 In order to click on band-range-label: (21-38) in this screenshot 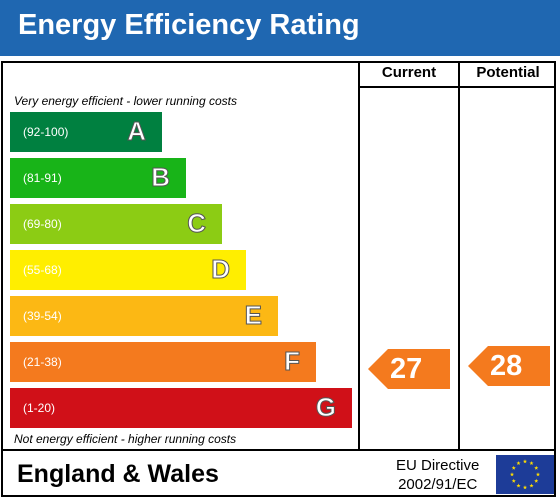, I will do `click(42, 362)`.